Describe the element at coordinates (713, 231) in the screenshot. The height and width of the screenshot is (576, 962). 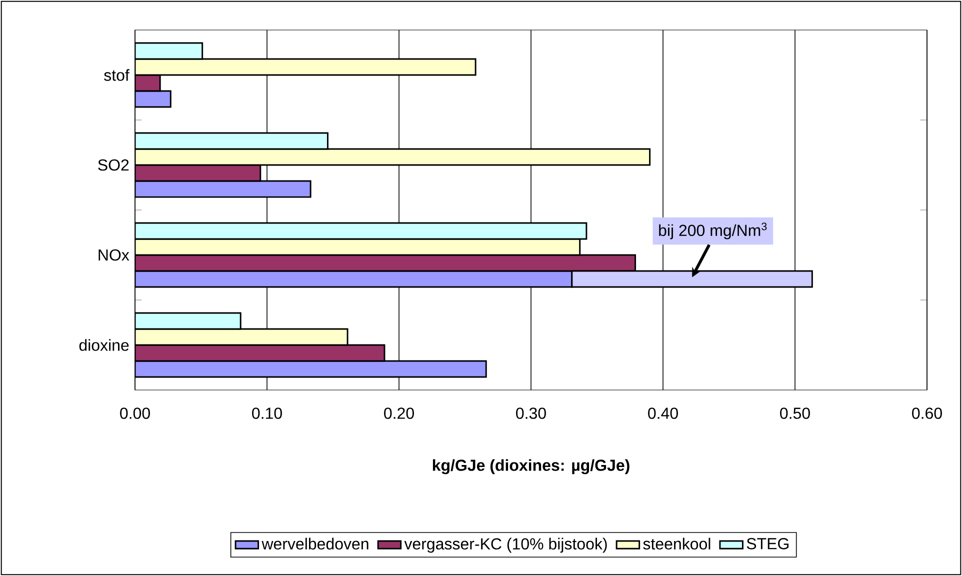
I see `annotation: bij 200 mg/Nm$^{3}$` at that location.